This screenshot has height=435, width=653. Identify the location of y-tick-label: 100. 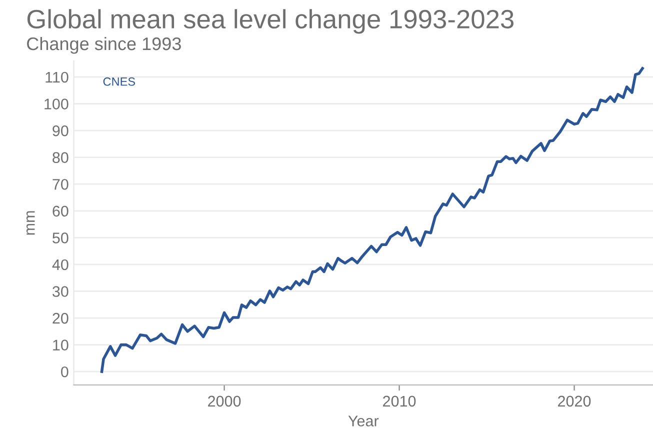
(56, 104).